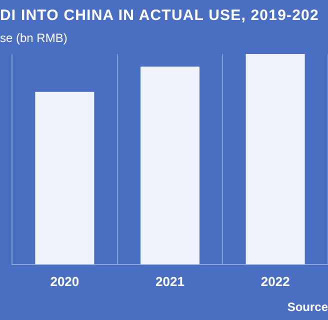  I want to click on x-tick-label: 2020, so click(65, 281).